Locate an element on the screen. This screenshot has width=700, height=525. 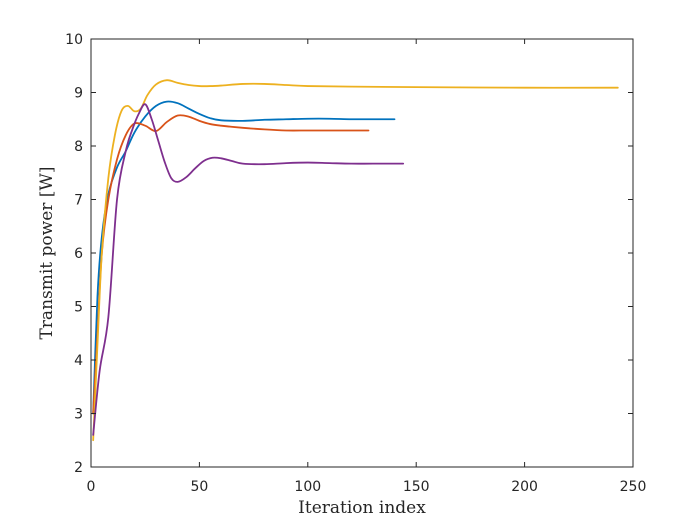
y-tick-label: 3 is located at coordinates (78, 415).